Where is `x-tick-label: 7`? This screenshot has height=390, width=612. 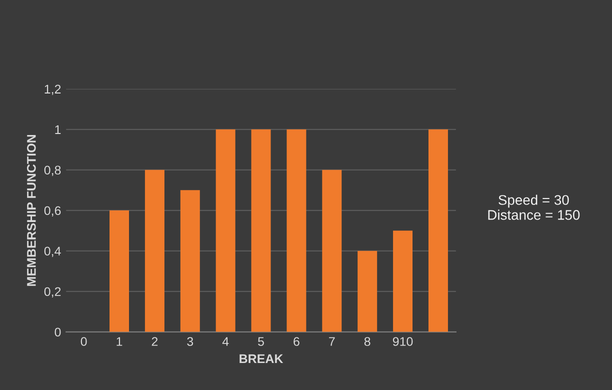
x-tick-label: 7 is located at coordinates (332, 341).